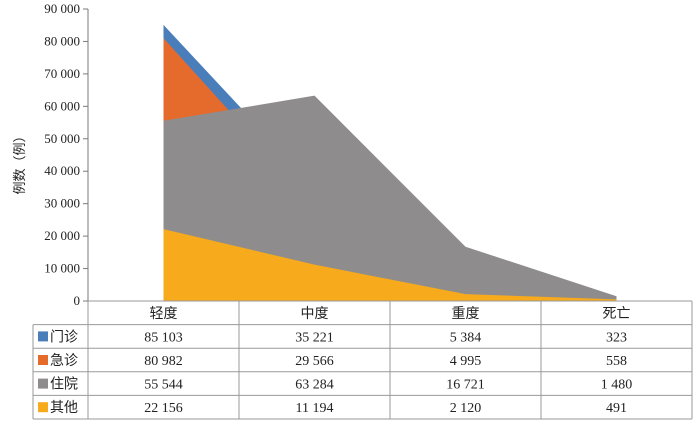  I want to click on data-label-s4-c2: 11 194, so click(315, 408).